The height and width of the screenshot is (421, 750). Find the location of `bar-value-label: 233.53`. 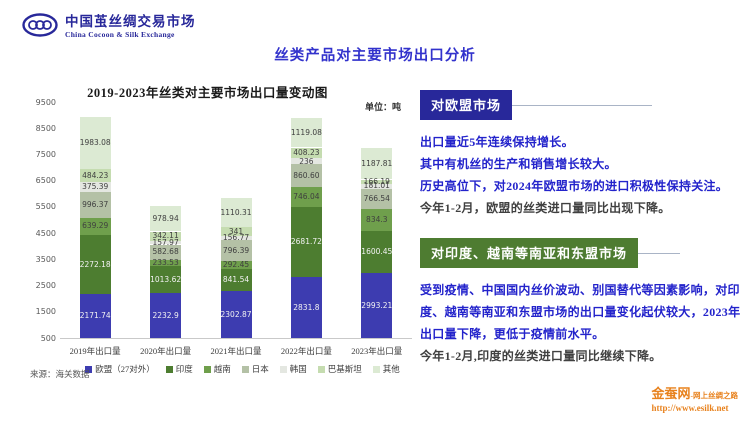

bar-value-label: 233.53 is located at coordinates (165, 263).